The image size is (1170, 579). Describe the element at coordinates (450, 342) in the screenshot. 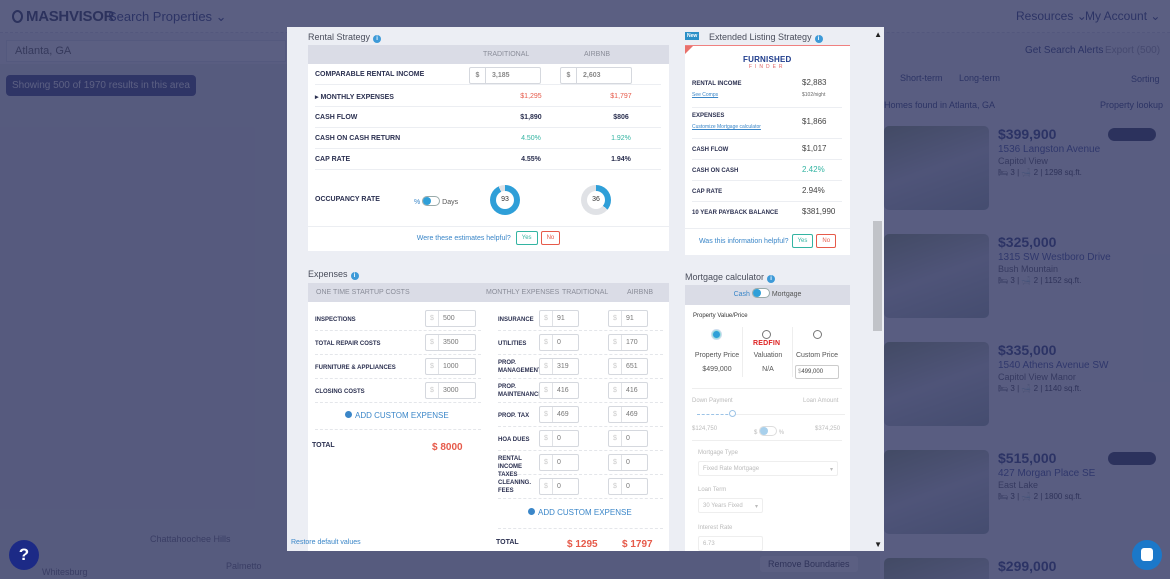

I see `repair-costs-input: $3500` at that location.